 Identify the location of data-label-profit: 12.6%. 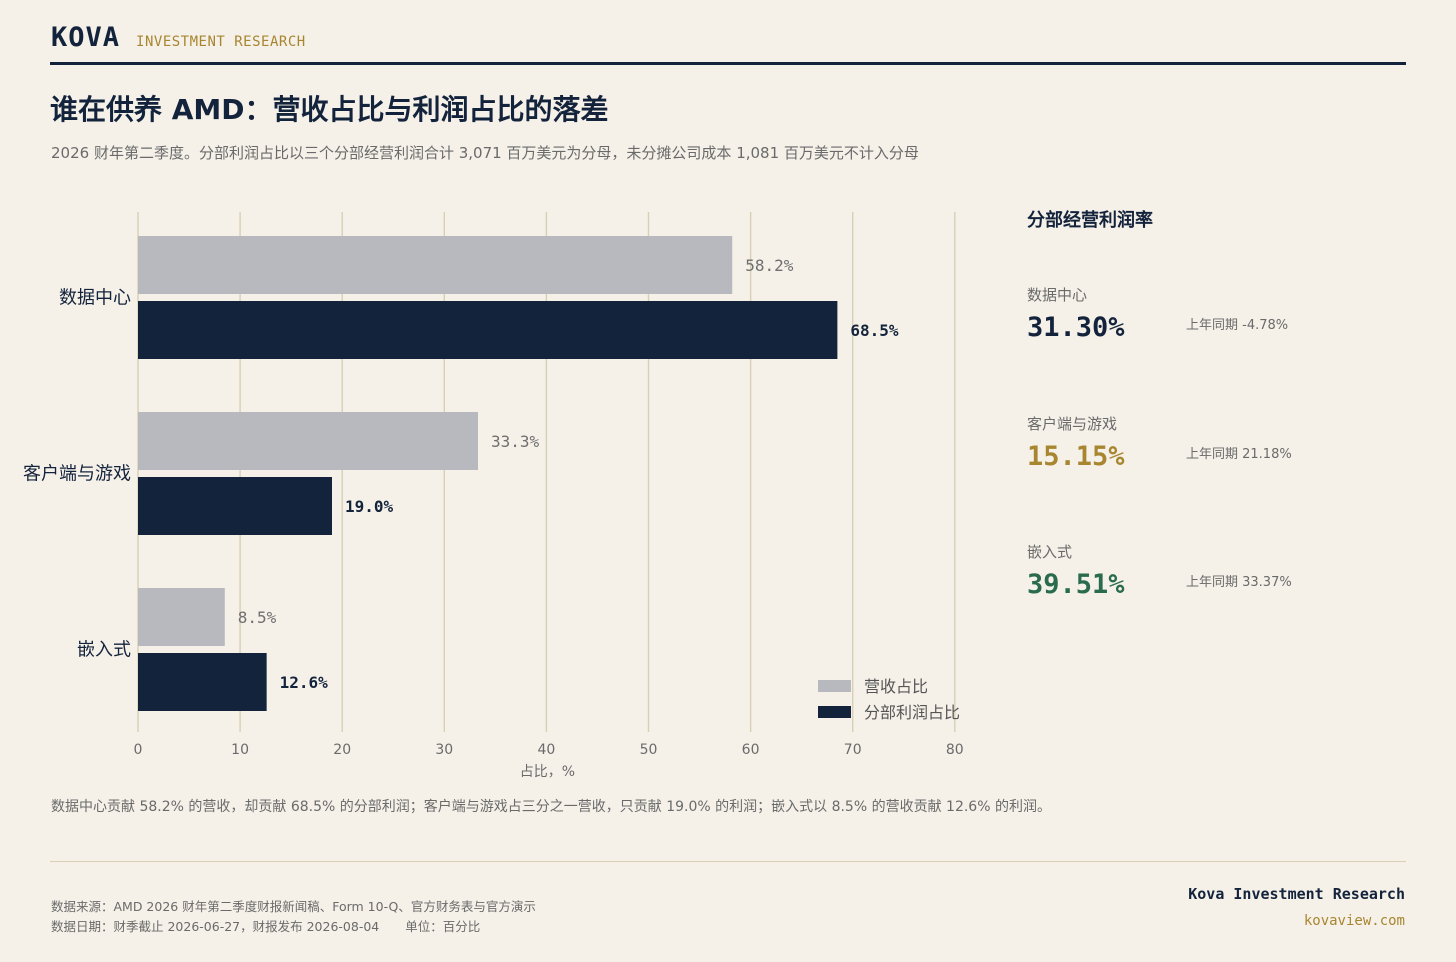
(304, 682).